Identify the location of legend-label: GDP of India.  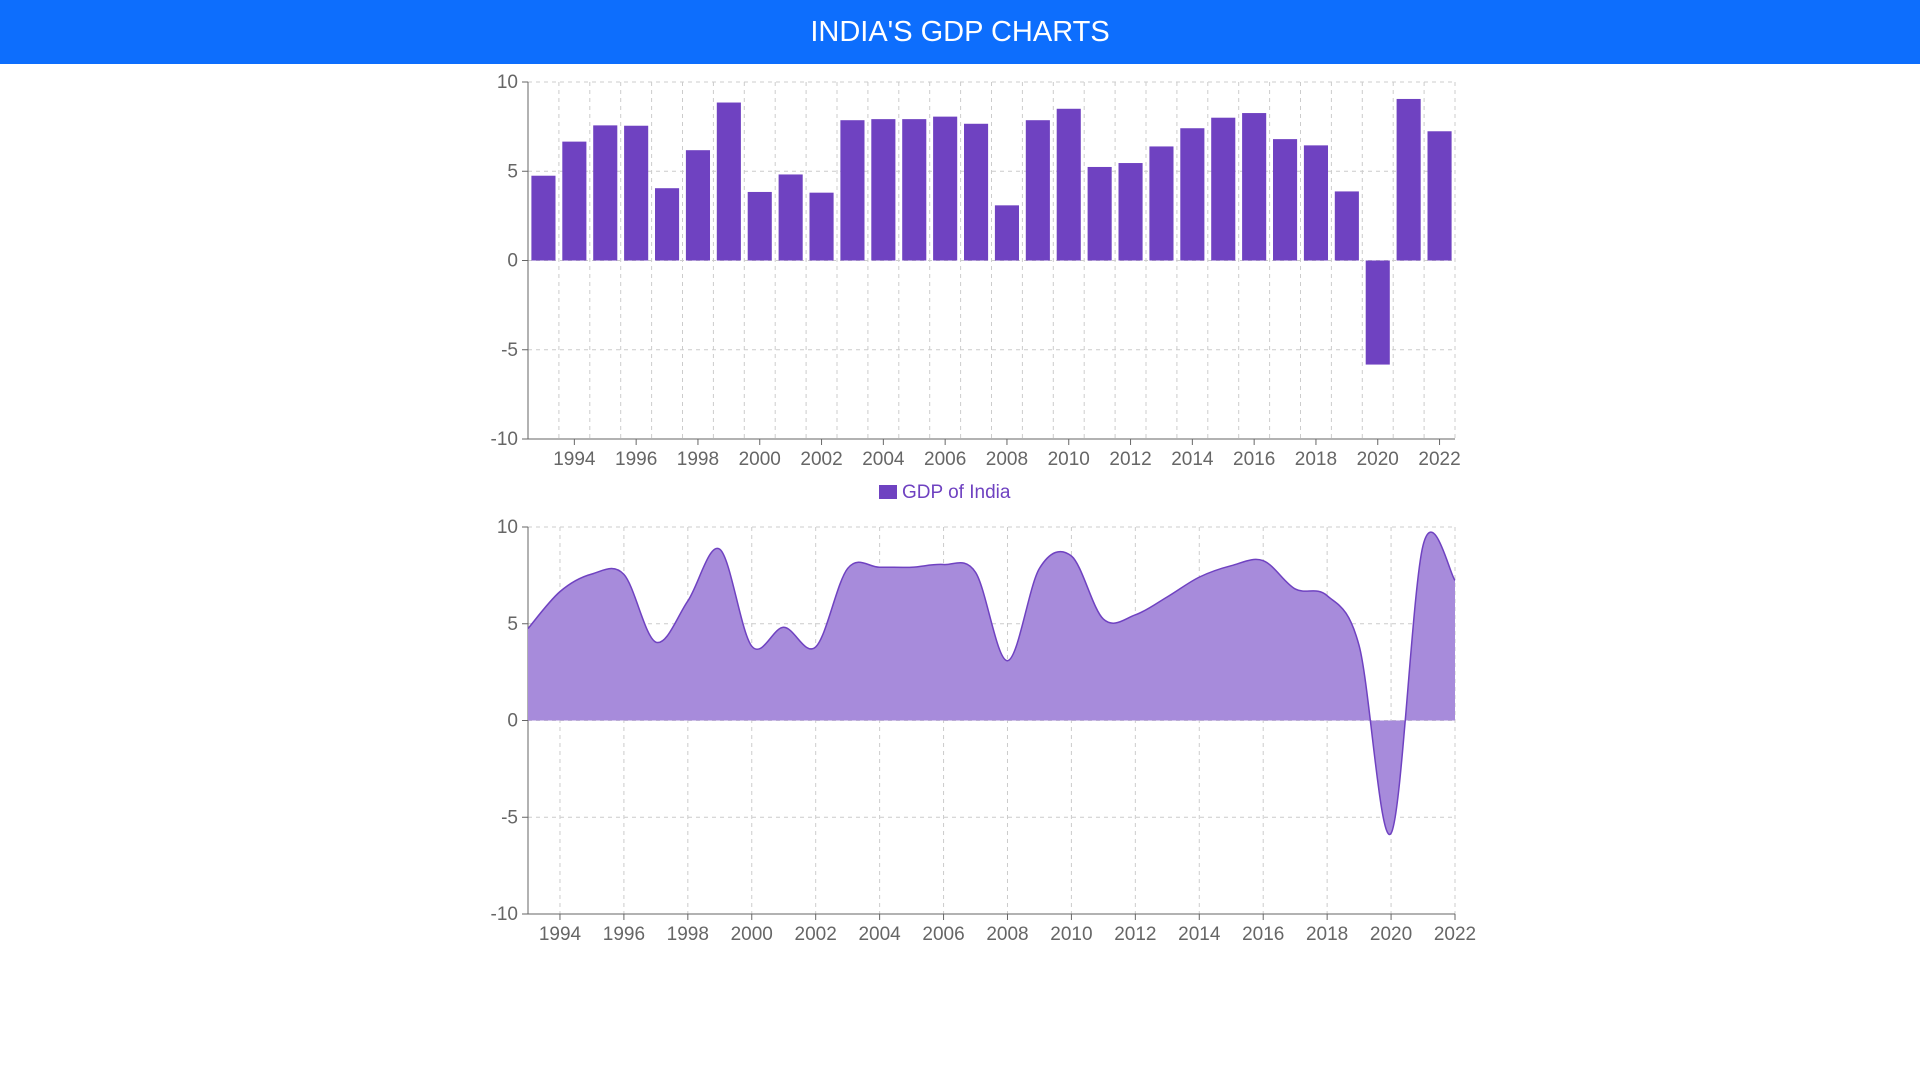
(956, 492).